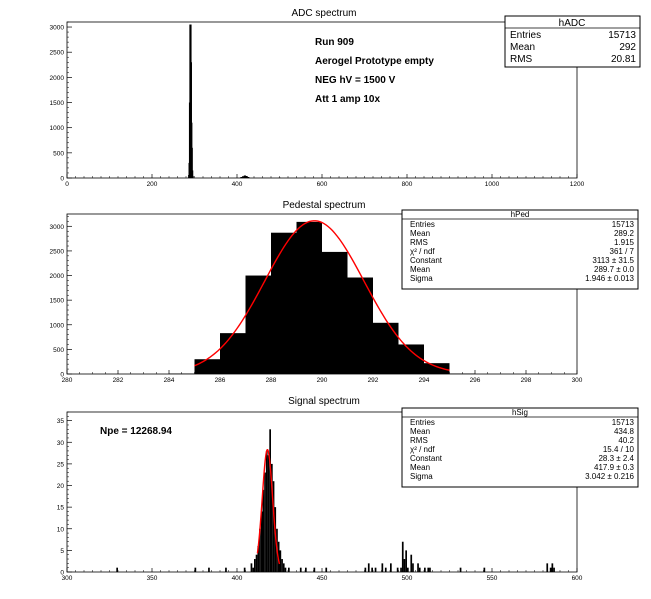 The width and height of the screenshot is (651, 599). What do you see at coordinates (58, 153) in the screenshot?
I see `adc-y-tick-label: 500` at bounding box center [58, 153].